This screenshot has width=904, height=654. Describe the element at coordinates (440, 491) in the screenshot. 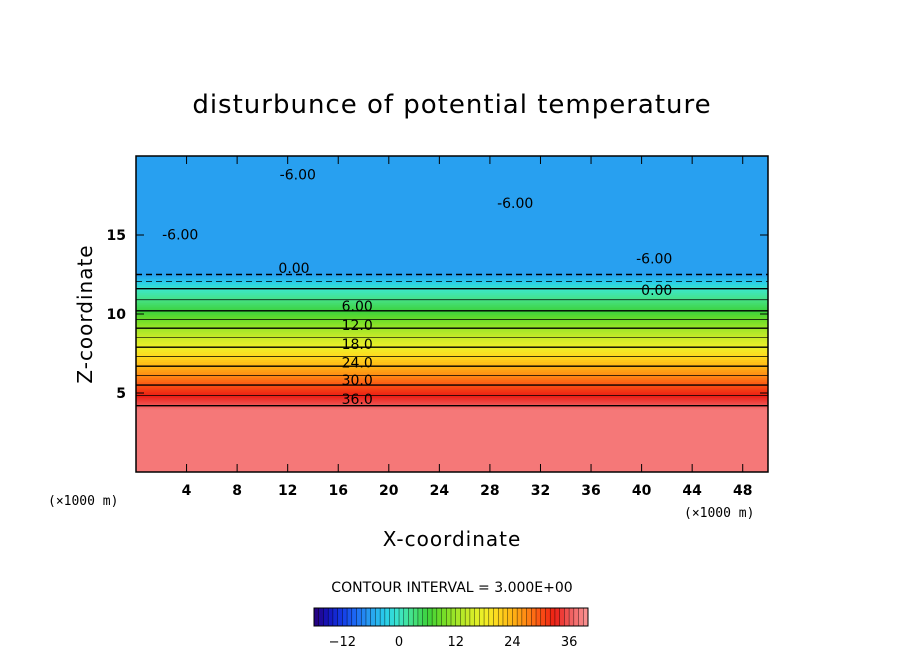

I see `x-tick-label: 24` at that location.